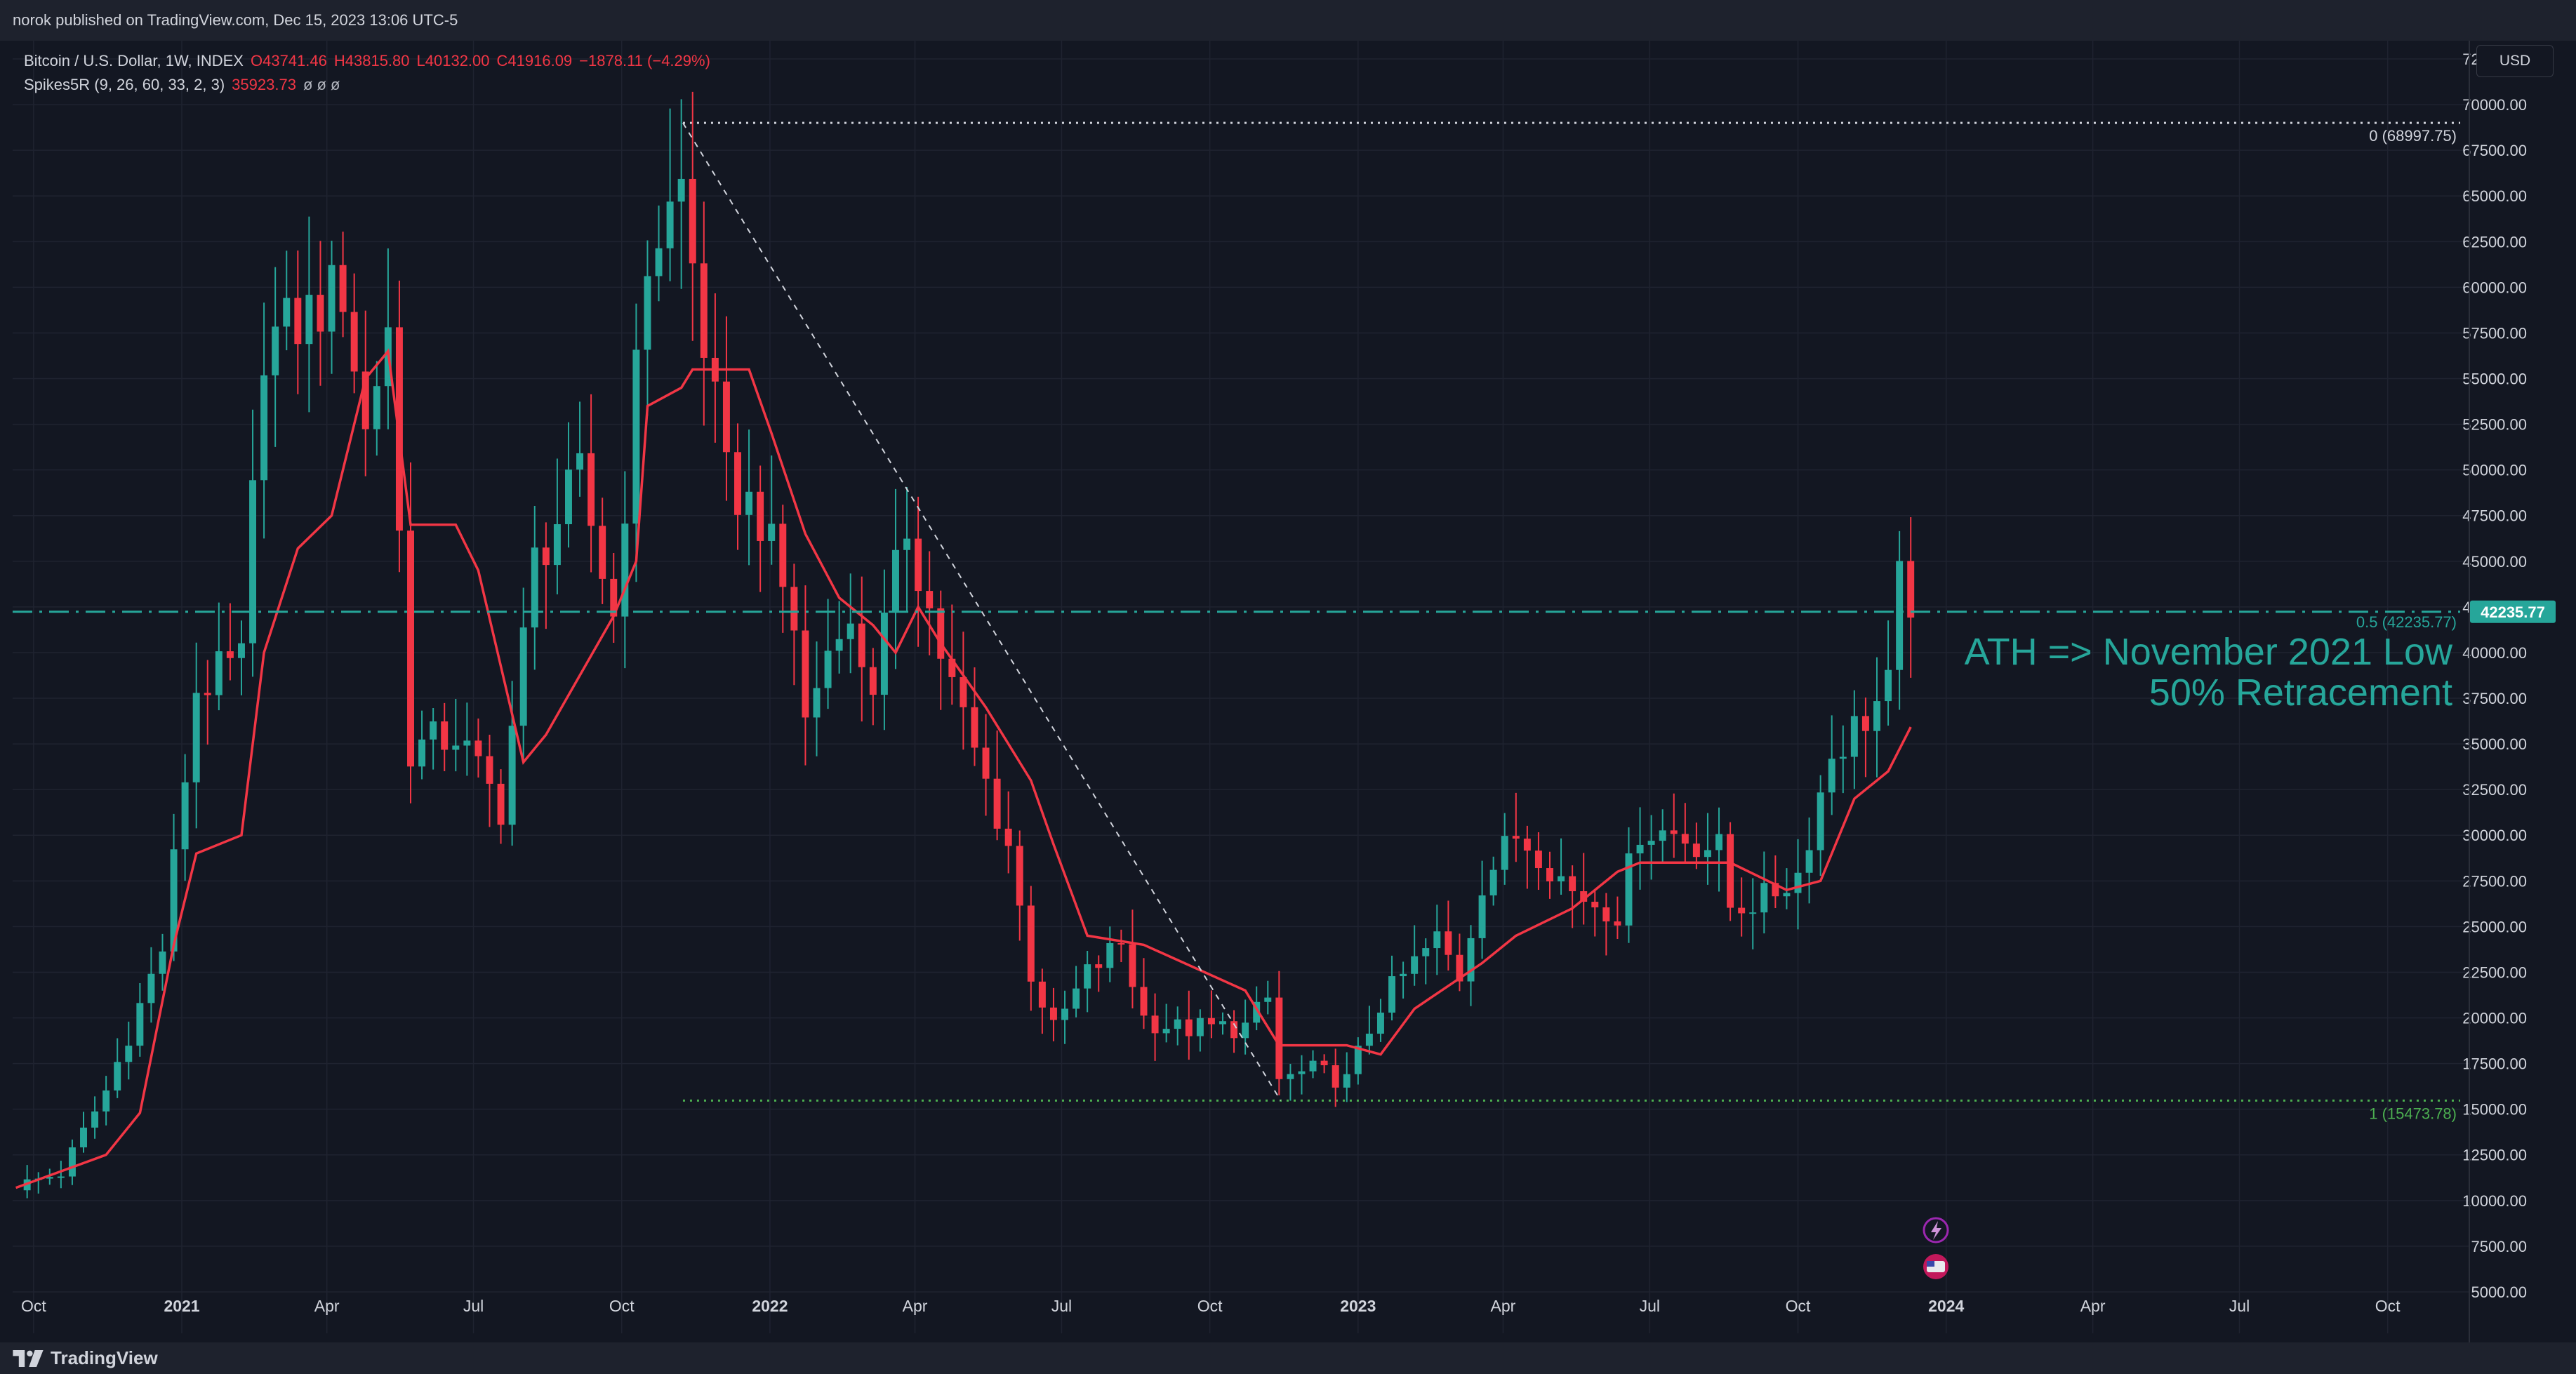  Describe the element at coordinates (2495, 287) in the screenshot. I see `y-tick-label: 60000.00` at that location.